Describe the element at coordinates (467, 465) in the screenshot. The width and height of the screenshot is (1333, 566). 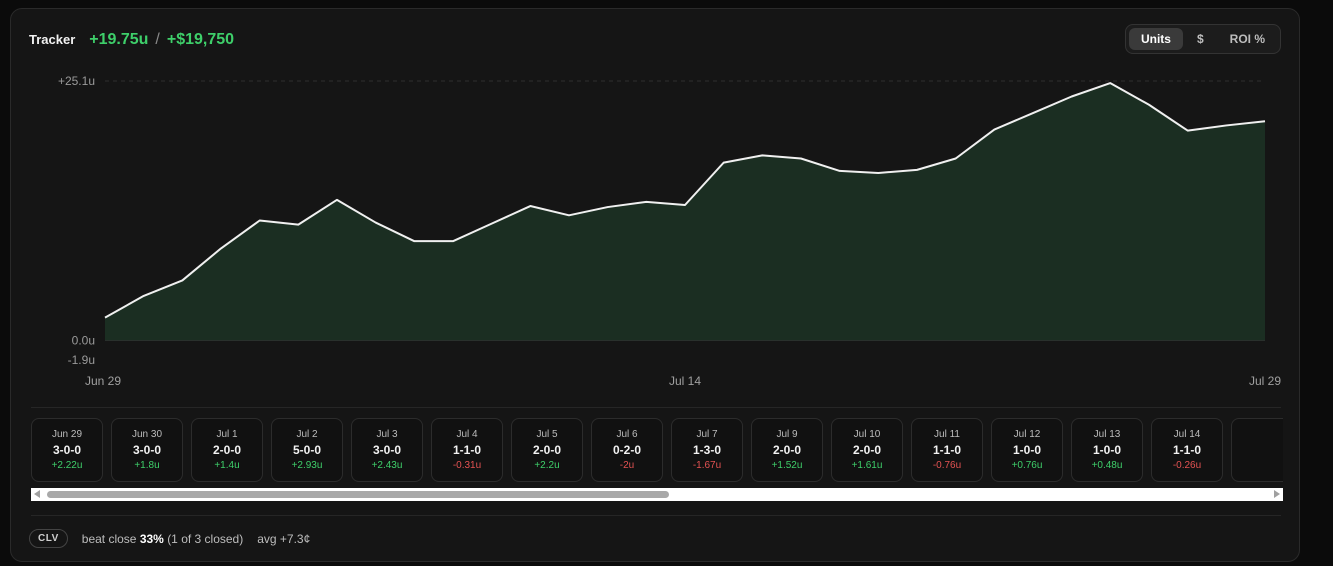
I see `day-units: -0.31u` at that location.